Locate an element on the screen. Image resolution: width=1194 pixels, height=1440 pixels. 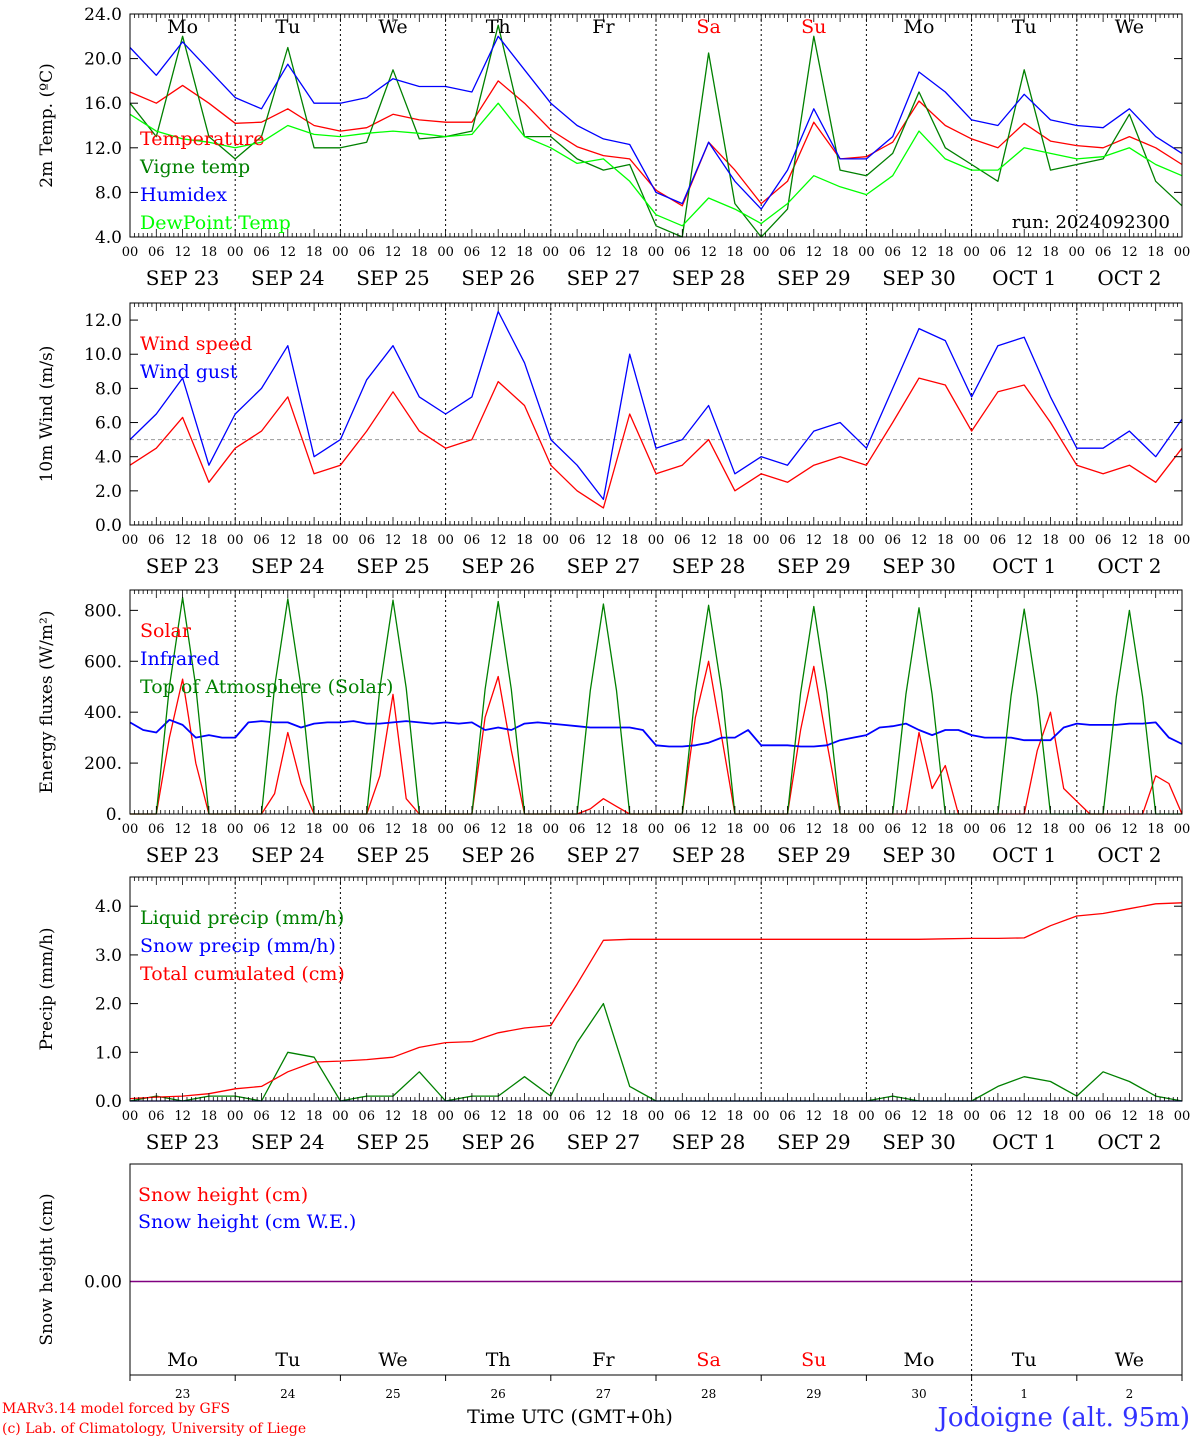
temperature-date-label: OCT 1 is located at coordinates (1024, 278).